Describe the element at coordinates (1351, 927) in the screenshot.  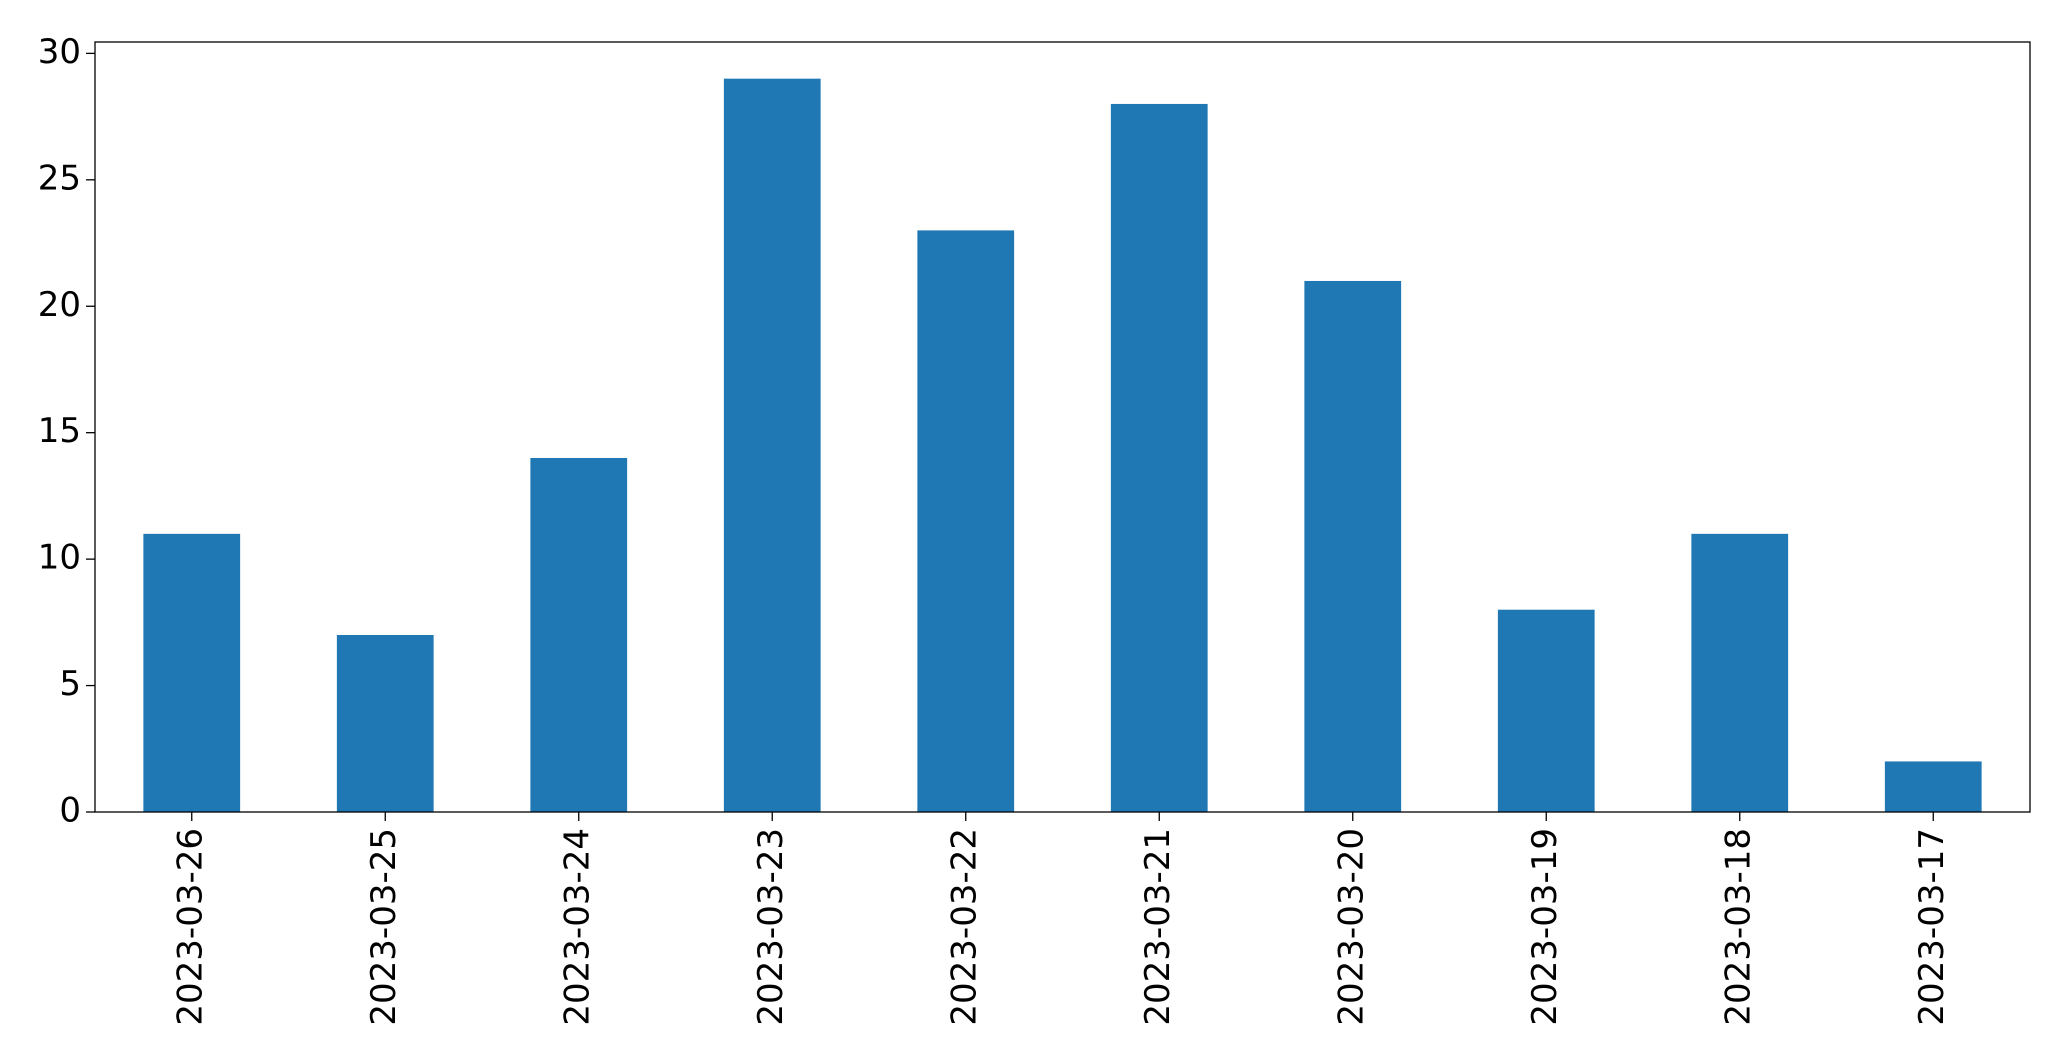
I see `x-tick-label: 2023-03-20` at that location.